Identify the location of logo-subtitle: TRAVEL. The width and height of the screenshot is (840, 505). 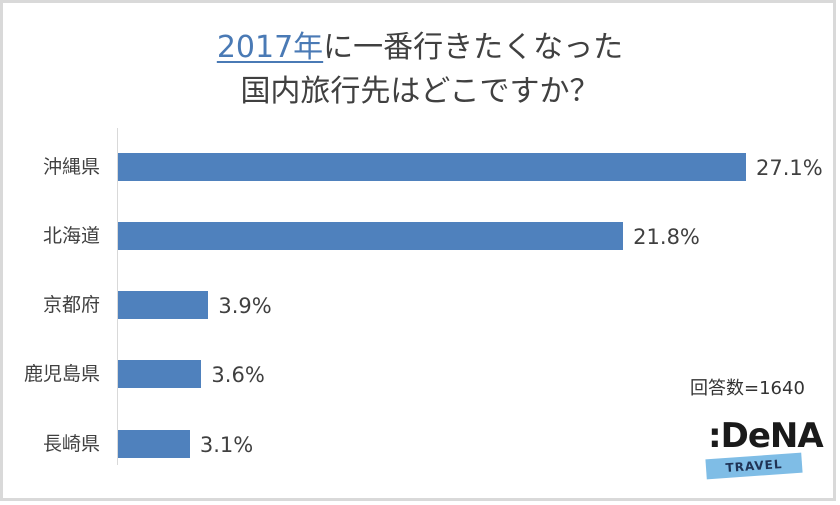
(754, 466).